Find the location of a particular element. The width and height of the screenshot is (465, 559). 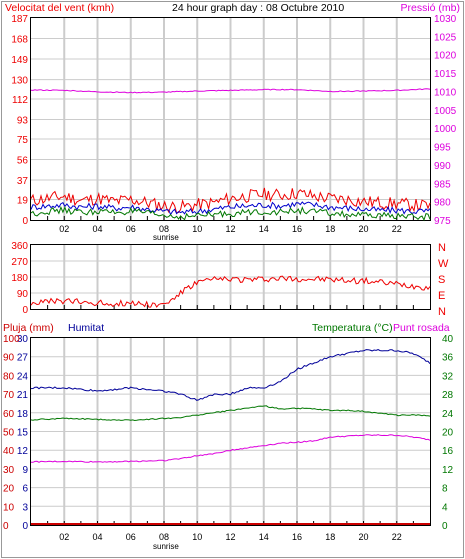

temperature-label: Temperatura (°C) is located at coordinates (352, 328).